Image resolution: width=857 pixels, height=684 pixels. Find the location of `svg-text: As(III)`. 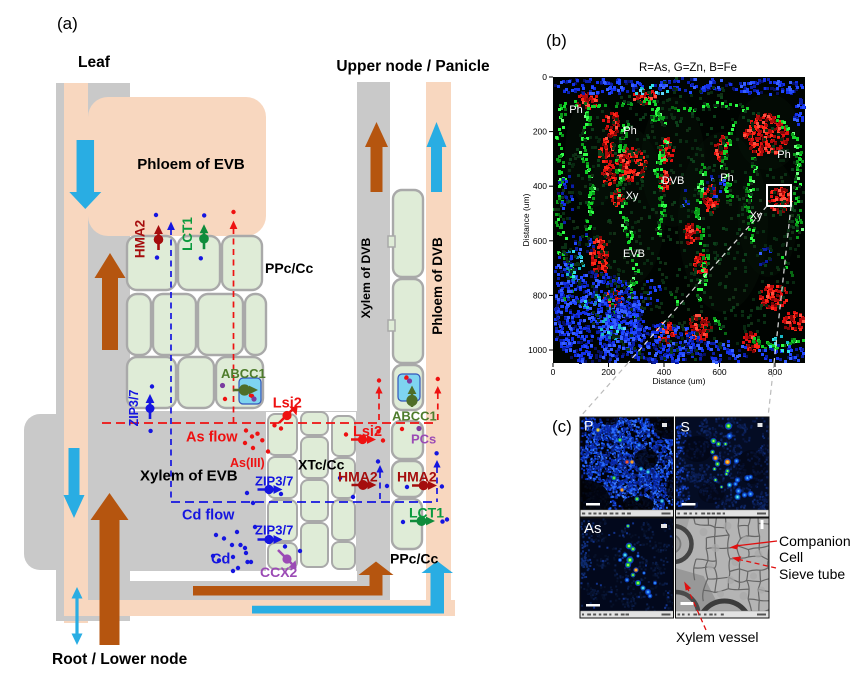

svg-text: As(III) is located at coordinates (247, 463).